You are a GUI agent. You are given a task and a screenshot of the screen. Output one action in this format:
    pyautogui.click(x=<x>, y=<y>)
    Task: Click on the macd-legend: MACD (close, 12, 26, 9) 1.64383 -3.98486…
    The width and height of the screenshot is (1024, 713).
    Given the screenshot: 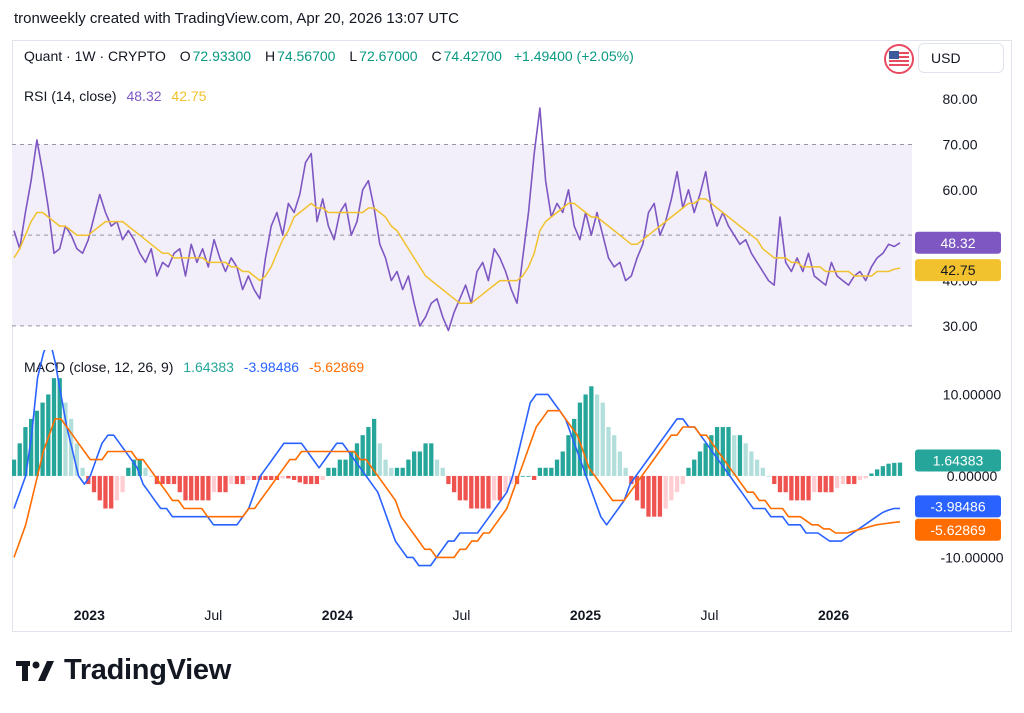 What is the action you would take?
    pyautogui.click(x=194, y=367)
    